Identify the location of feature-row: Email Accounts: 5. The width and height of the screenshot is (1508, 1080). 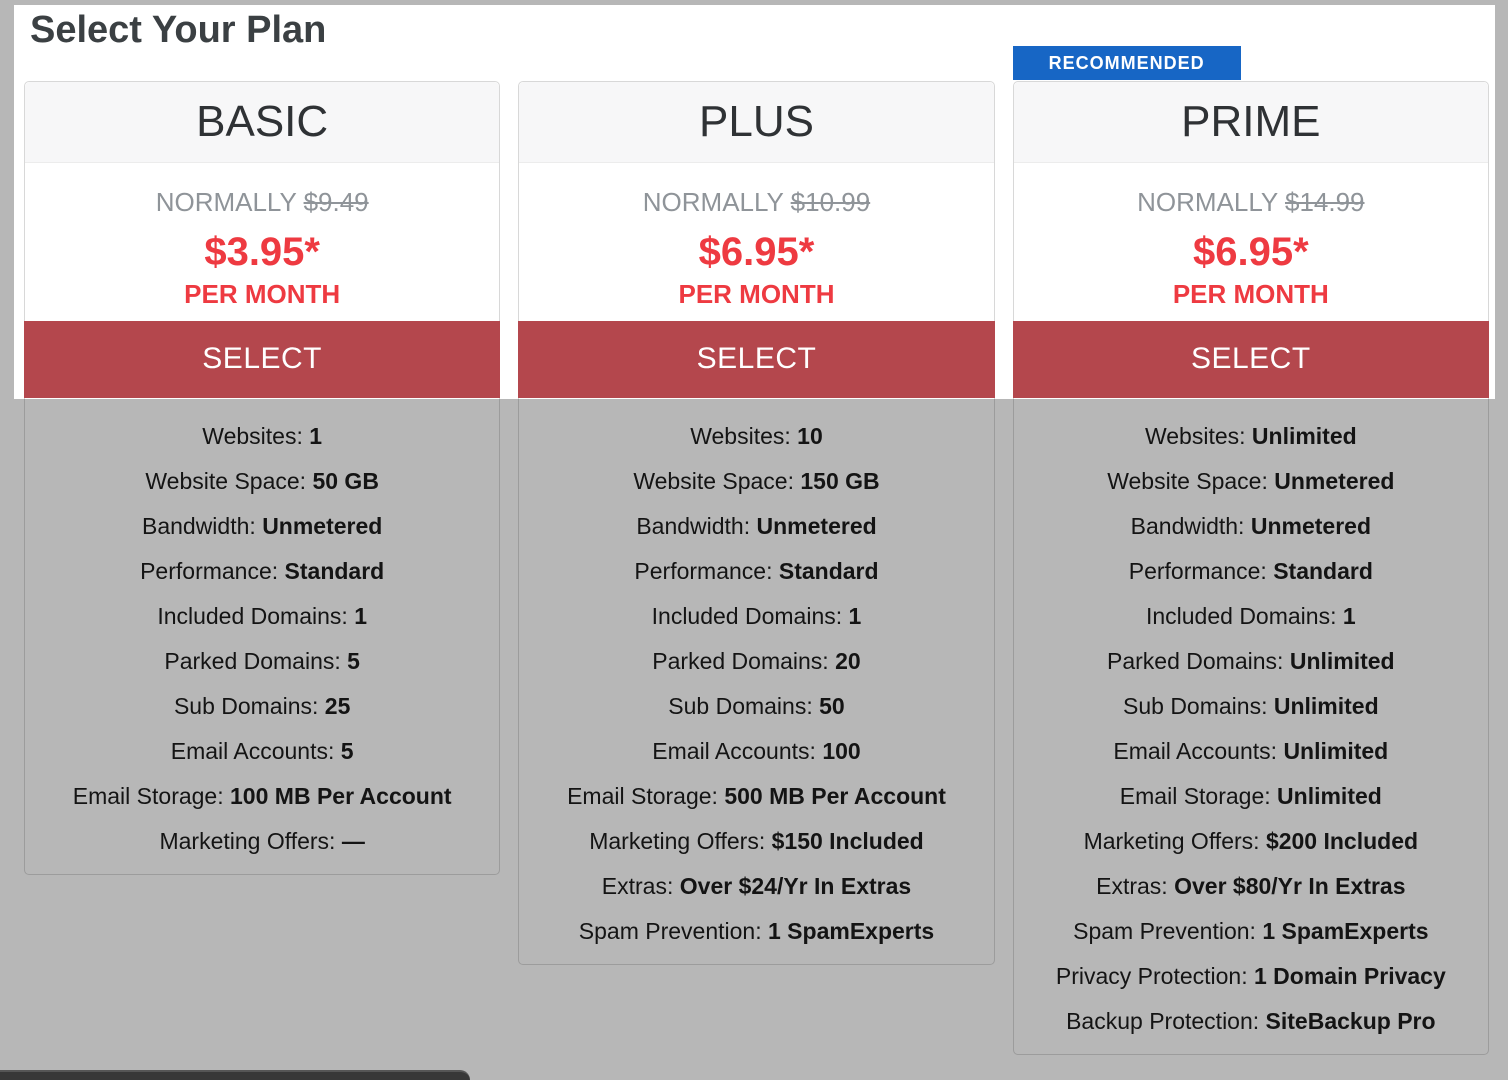
(262, 751).